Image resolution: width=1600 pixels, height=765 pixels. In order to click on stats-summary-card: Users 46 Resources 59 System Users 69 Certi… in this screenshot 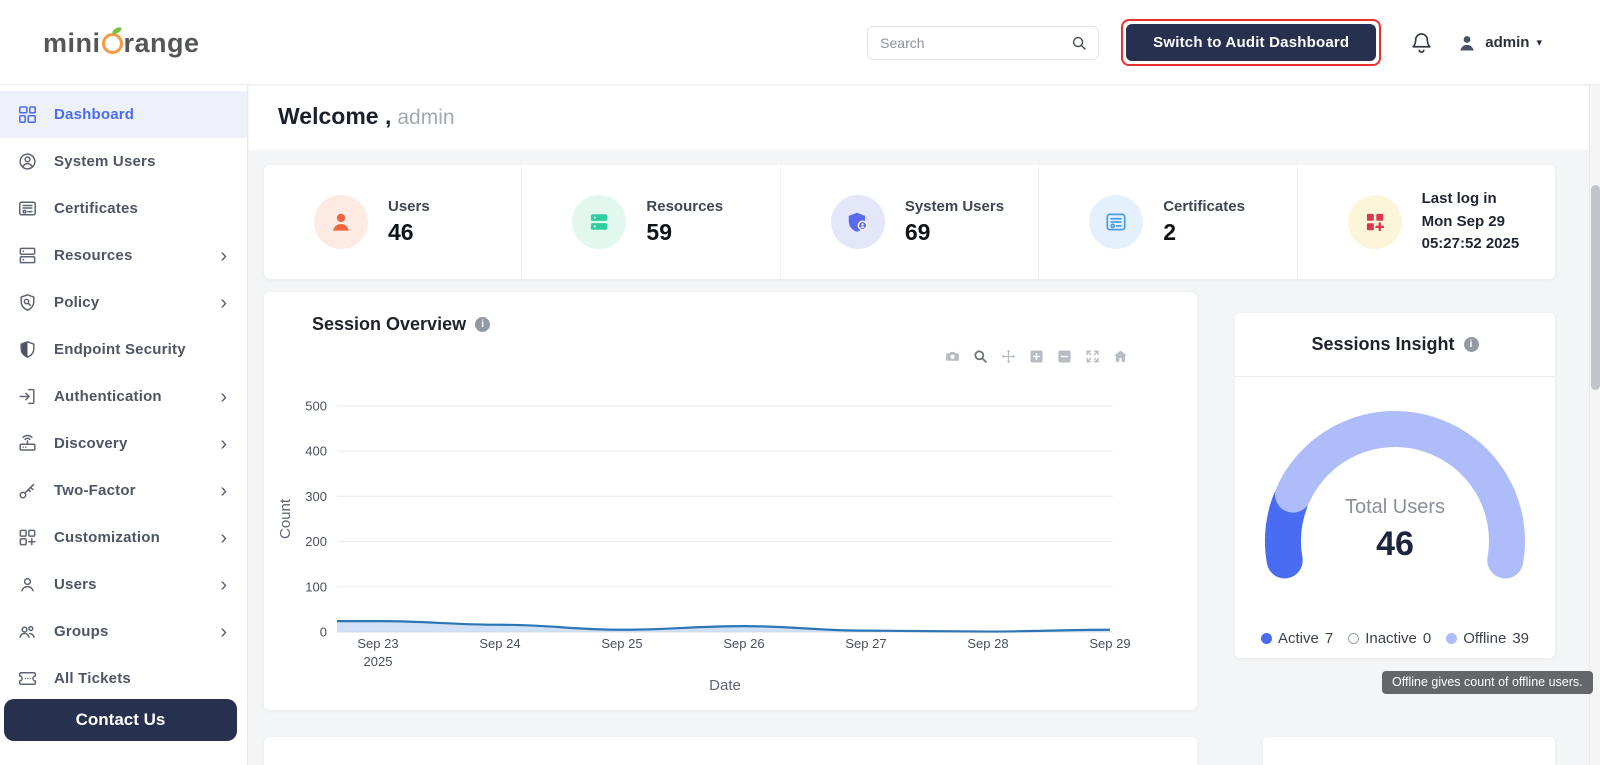, I will do `click(909, 222)`.